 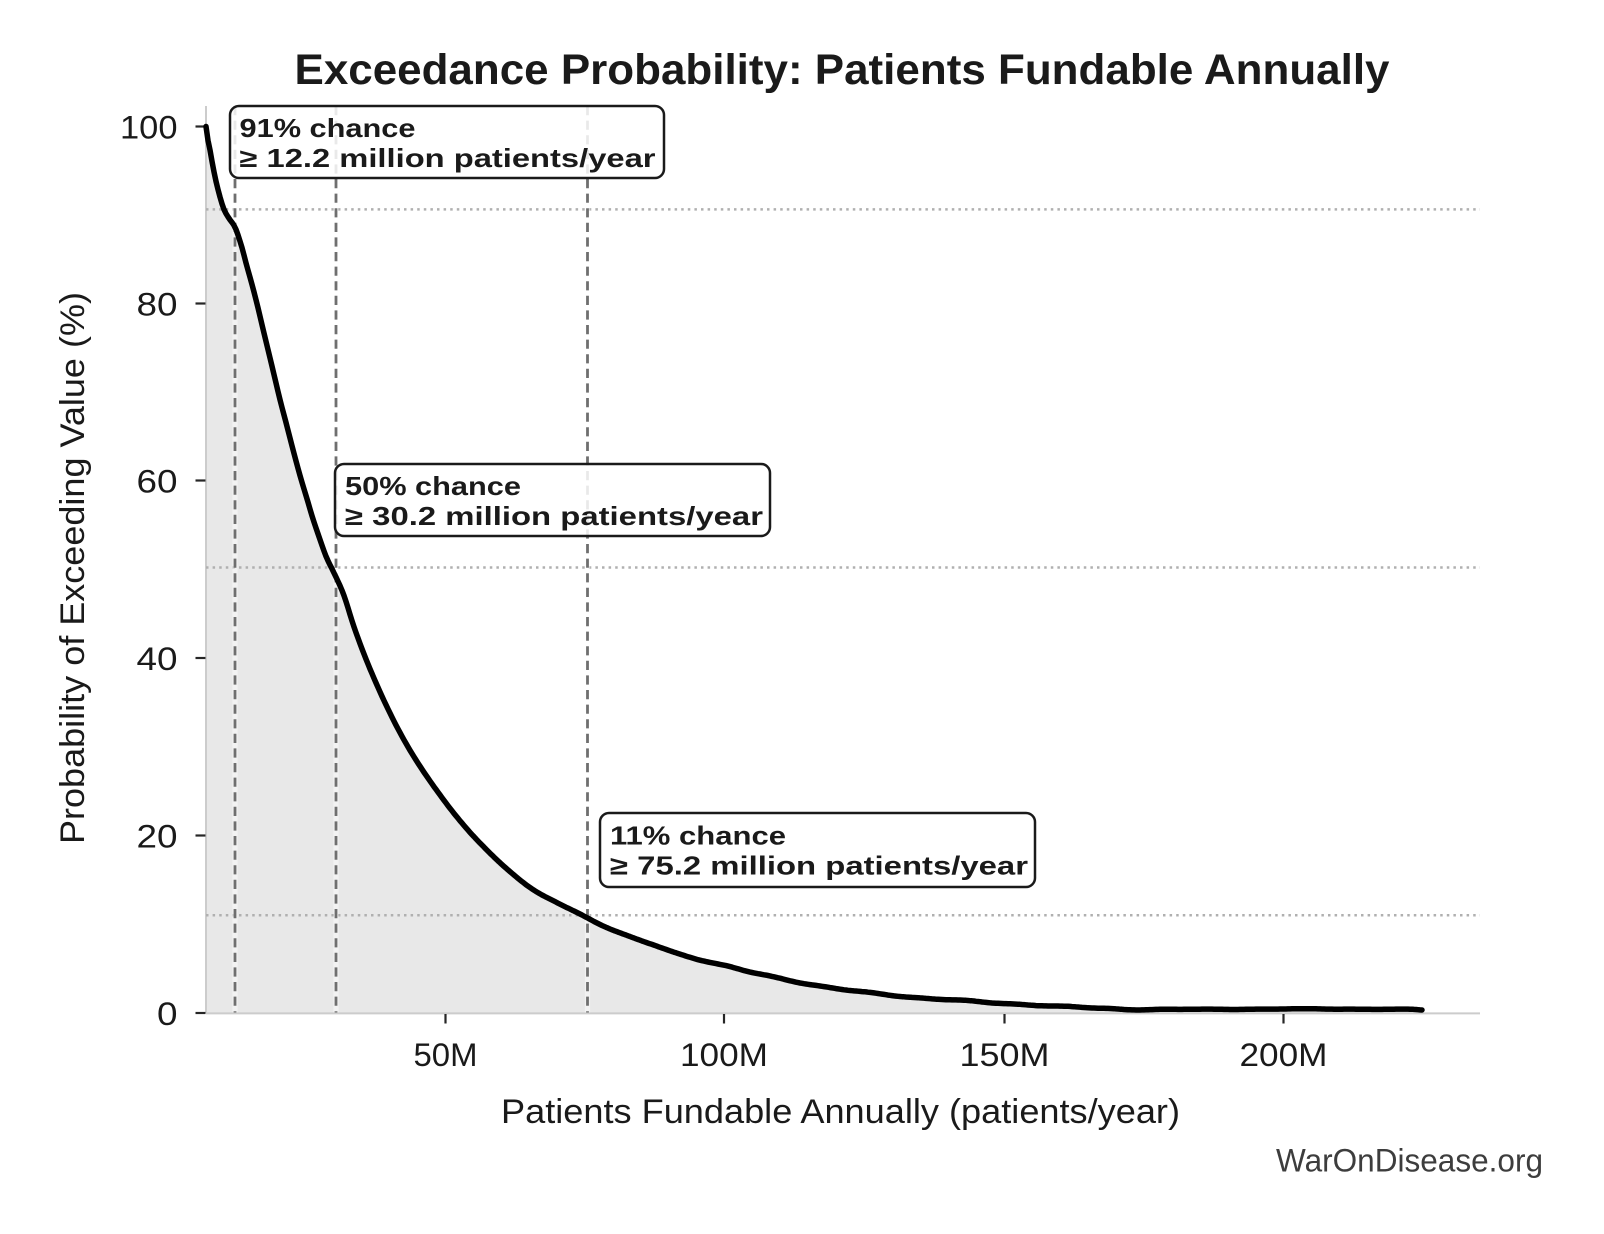 What do you see at coordinates (328, 128) in the screenshot?
I see `svg-text: 91% chance` at bounding box center [328, 128].